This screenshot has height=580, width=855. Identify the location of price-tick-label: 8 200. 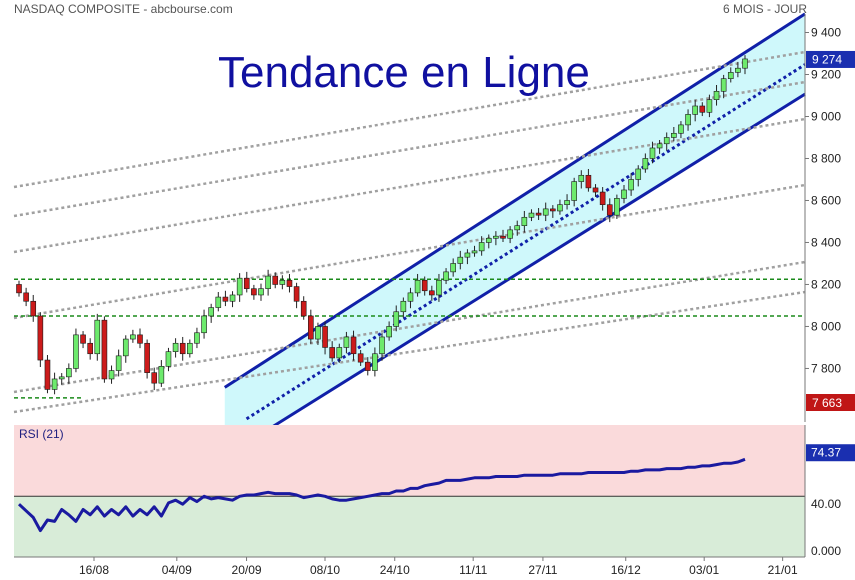
(826, 284).